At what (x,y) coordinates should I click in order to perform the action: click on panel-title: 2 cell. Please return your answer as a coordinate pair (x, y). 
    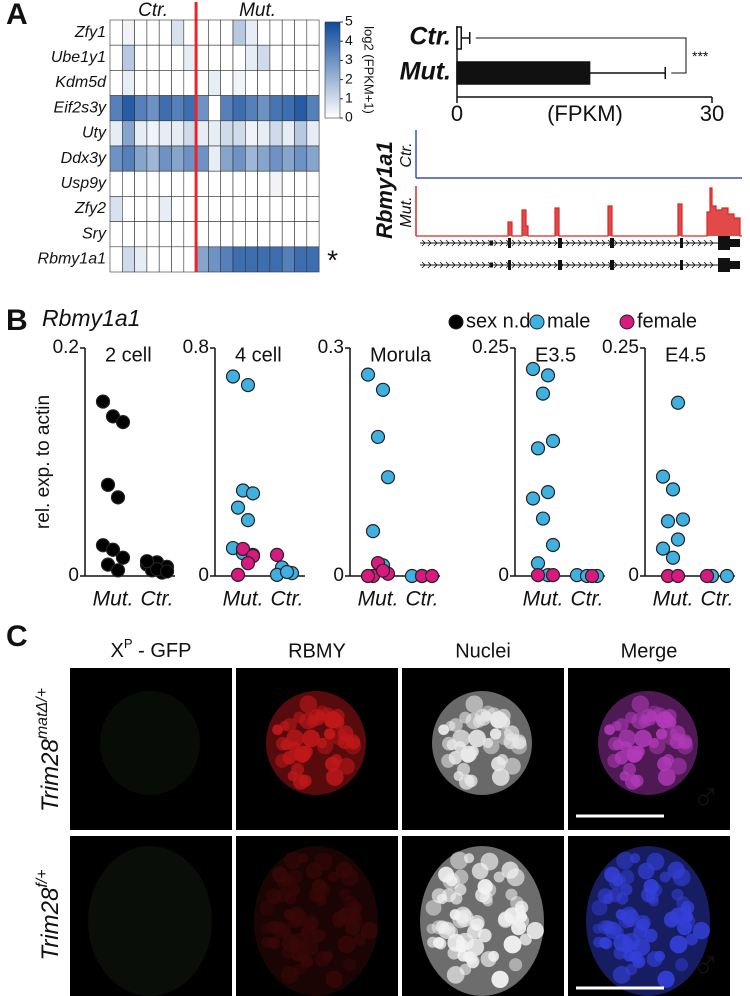
    Looking at the image, I should click on (128, 355).